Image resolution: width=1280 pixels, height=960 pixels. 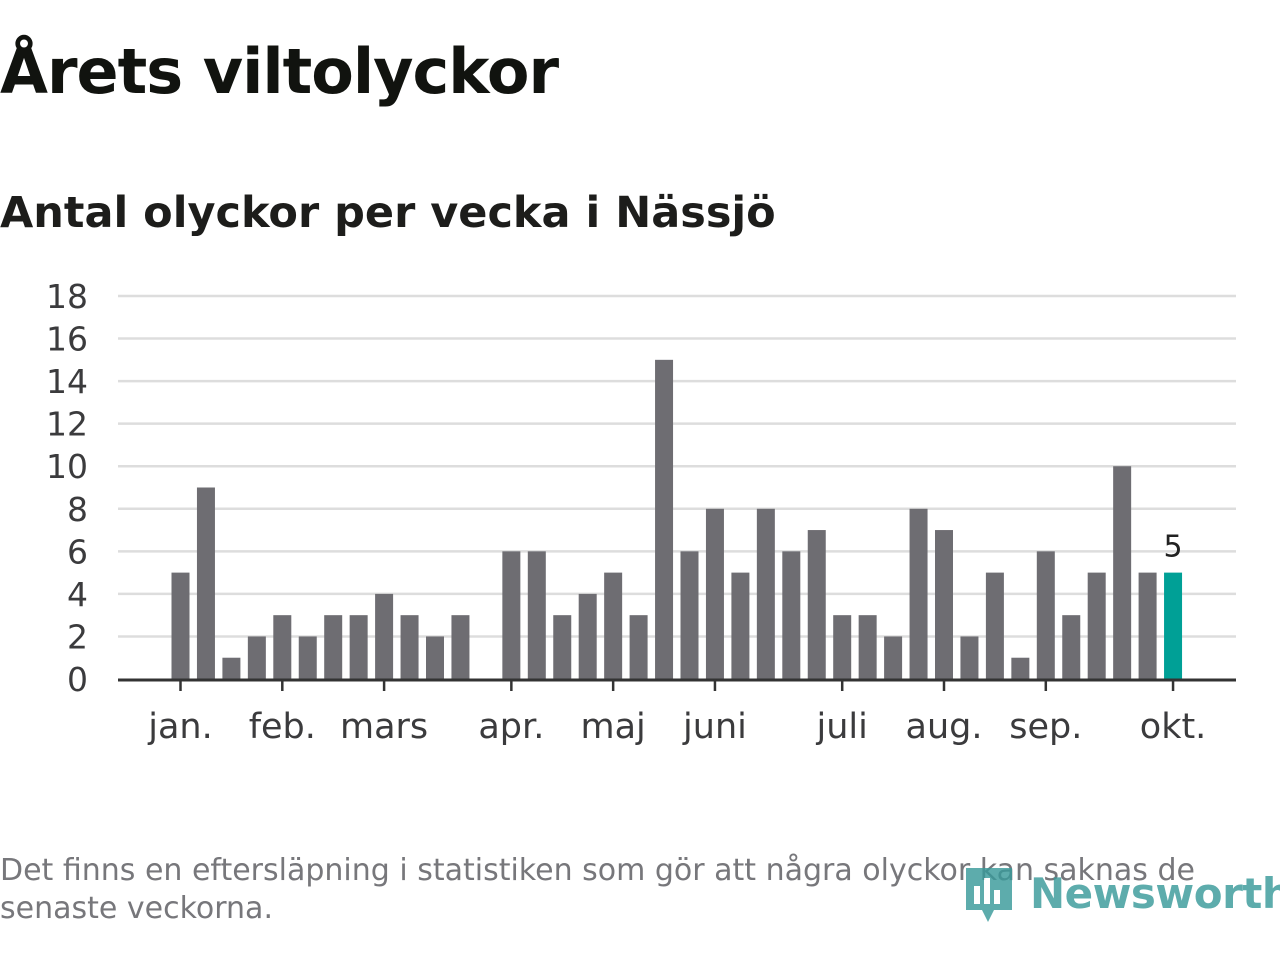 I want to click on x-tick-label-40: okt., so click(x=1173, y=727).